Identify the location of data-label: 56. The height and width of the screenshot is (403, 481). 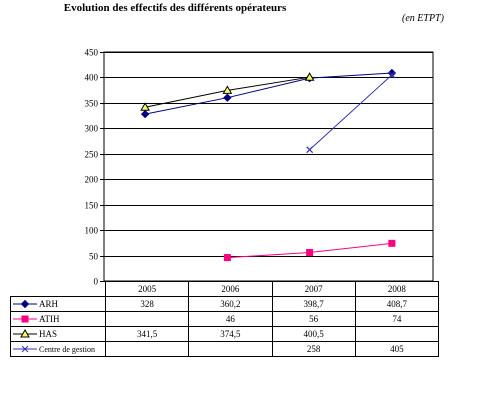
(313, 319).